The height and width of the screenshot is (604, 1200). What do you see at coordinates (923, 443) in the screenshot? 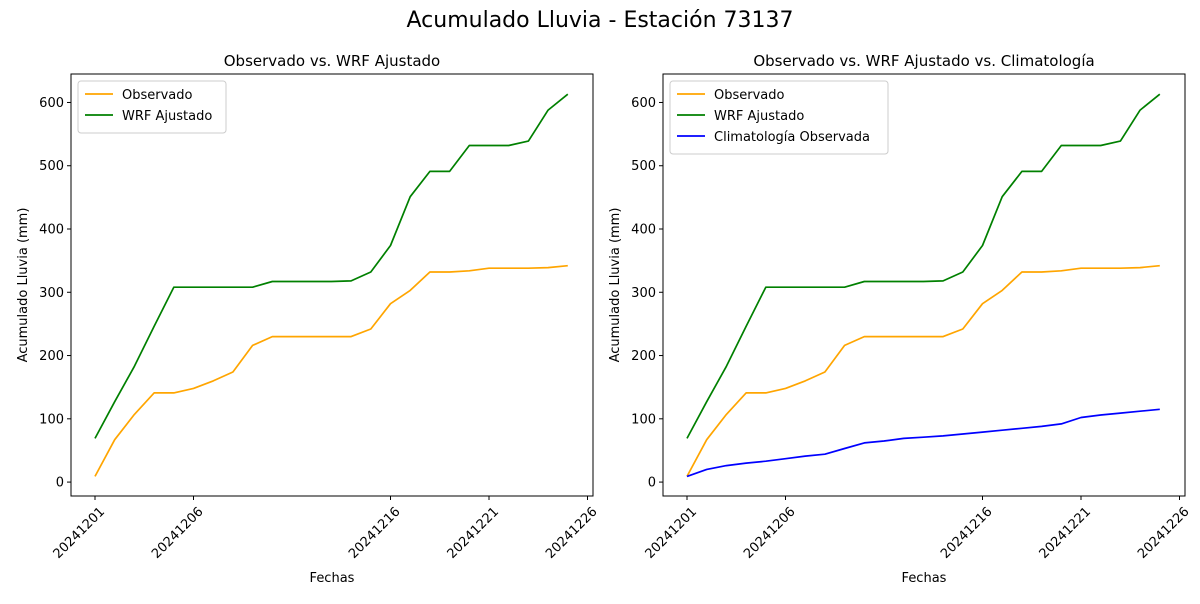
I see `series-line-climatolog-a-observada` at bounding box center [923, 443].